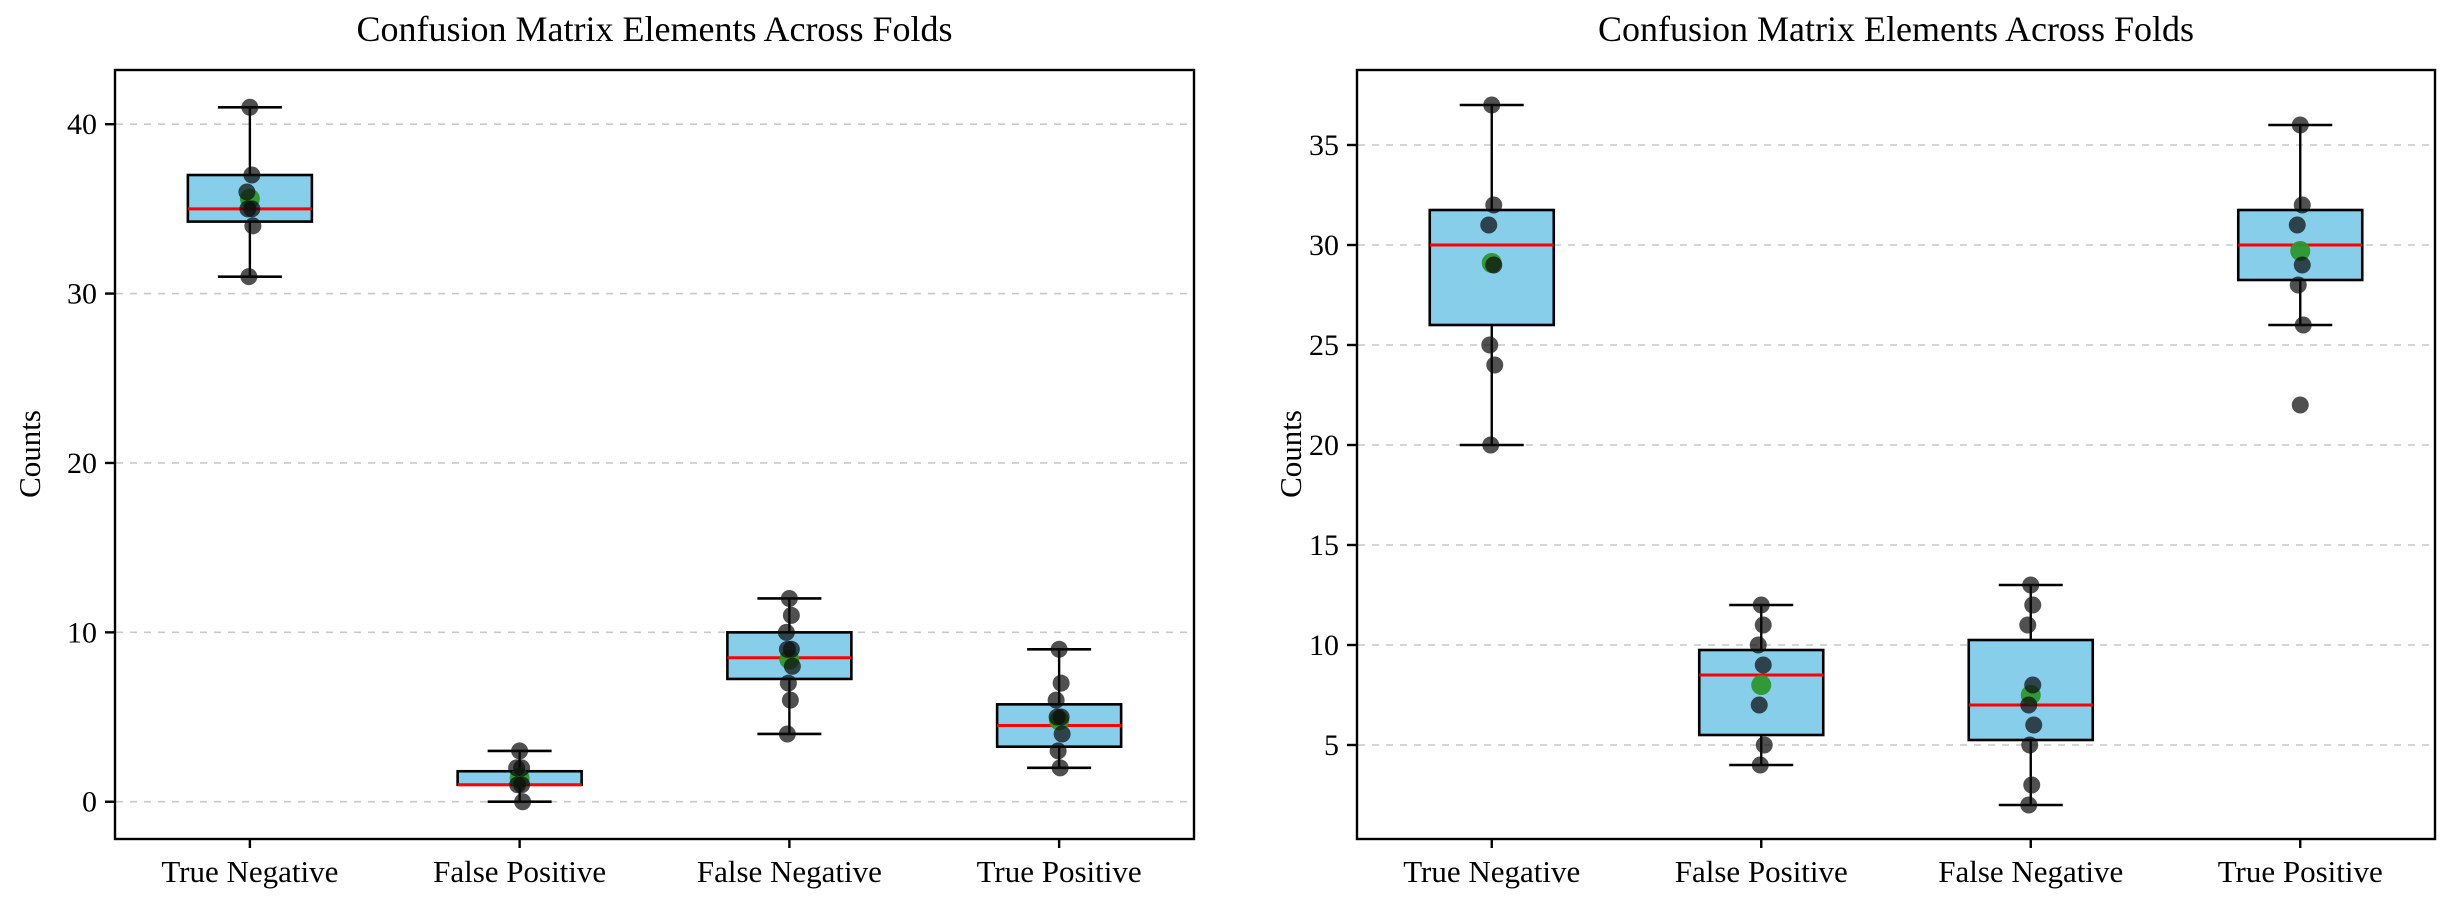 Image resolution: width=2461 pixels, height=917 pixels. I want to click on outlier-point-true-positive, so click(2300, 405).